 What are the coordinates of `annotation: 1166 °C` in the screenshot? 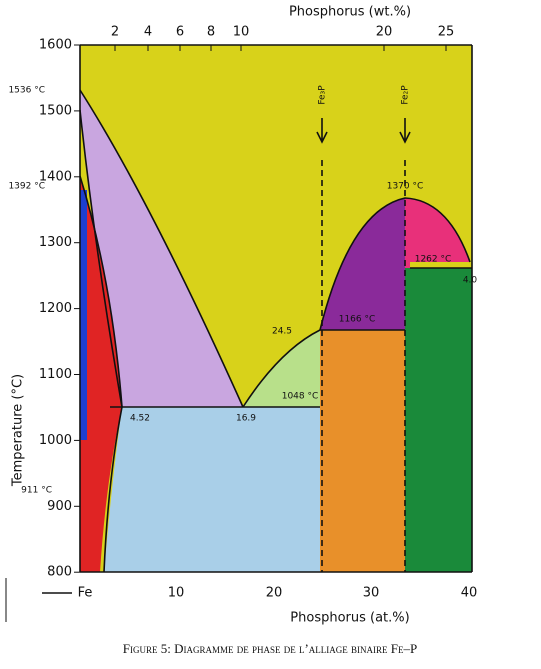 It's located at (357, 320).